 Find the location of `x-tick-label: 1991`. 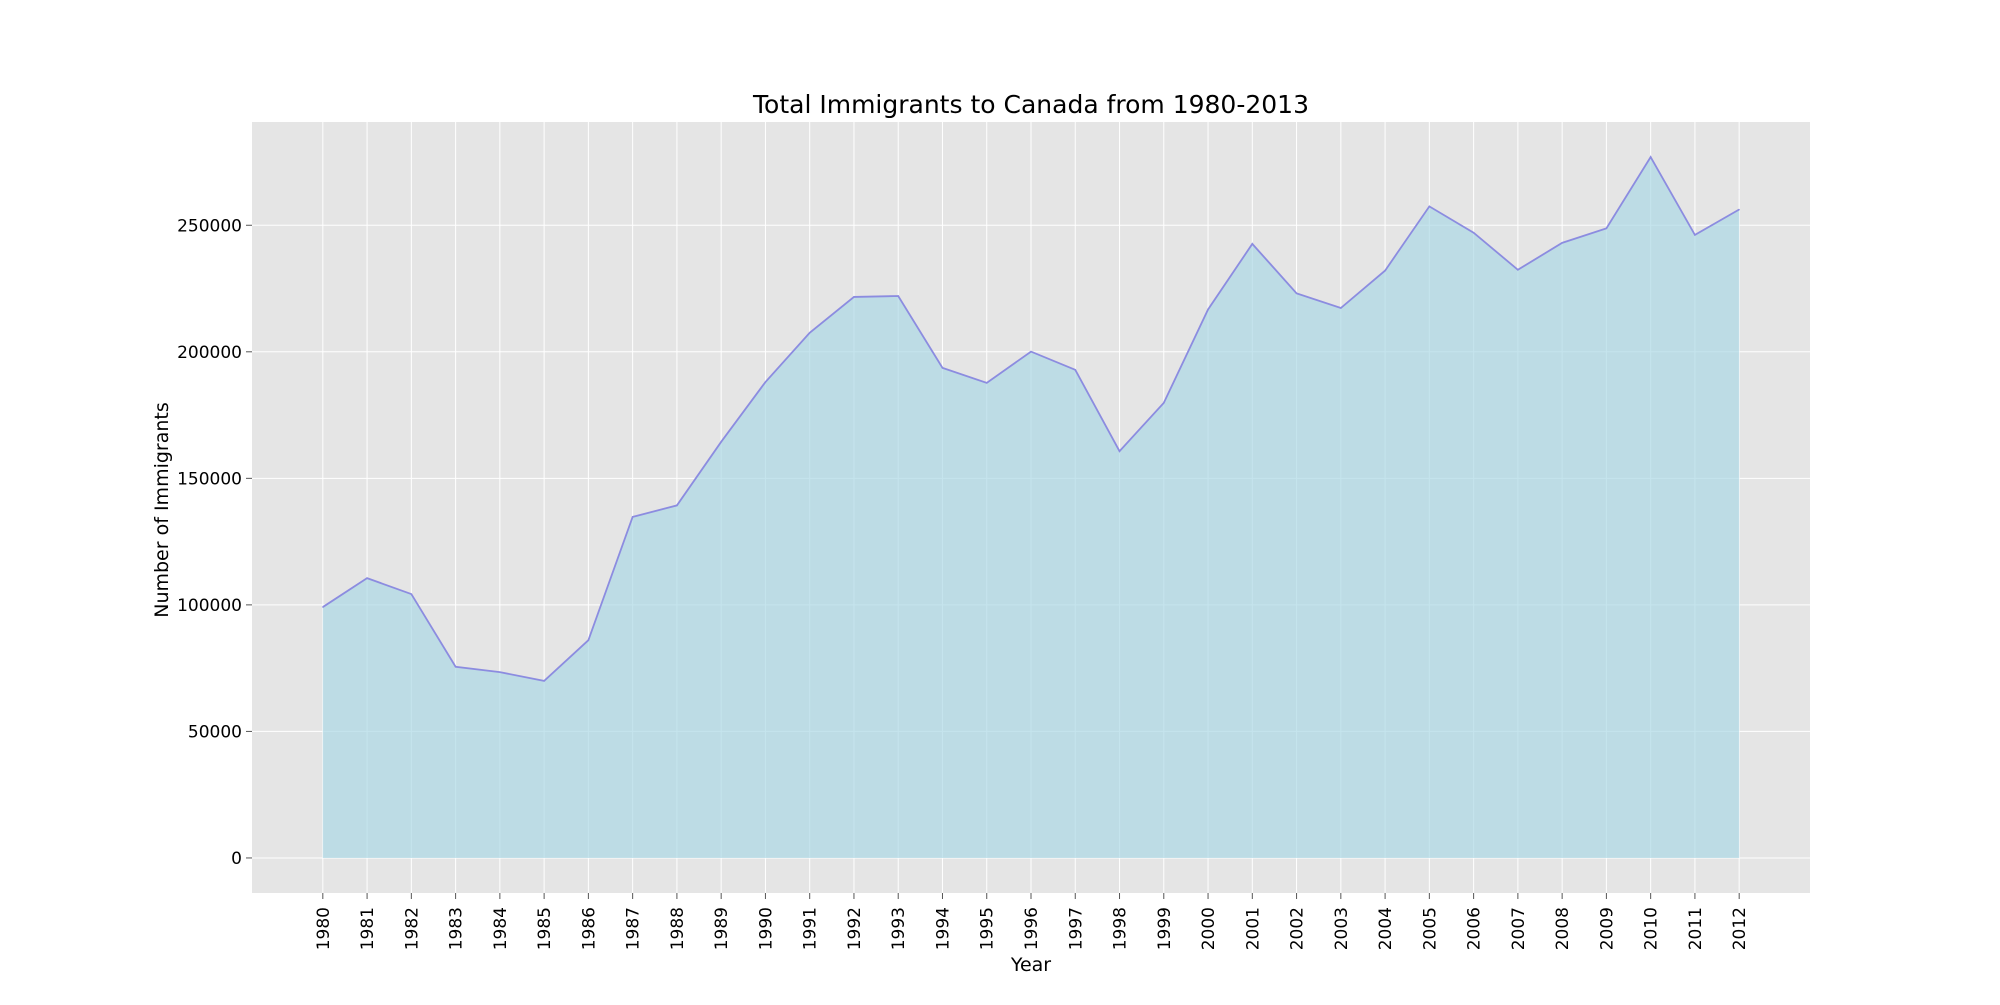

x-tick-label: 1991 is located at coordinates (811, 928).